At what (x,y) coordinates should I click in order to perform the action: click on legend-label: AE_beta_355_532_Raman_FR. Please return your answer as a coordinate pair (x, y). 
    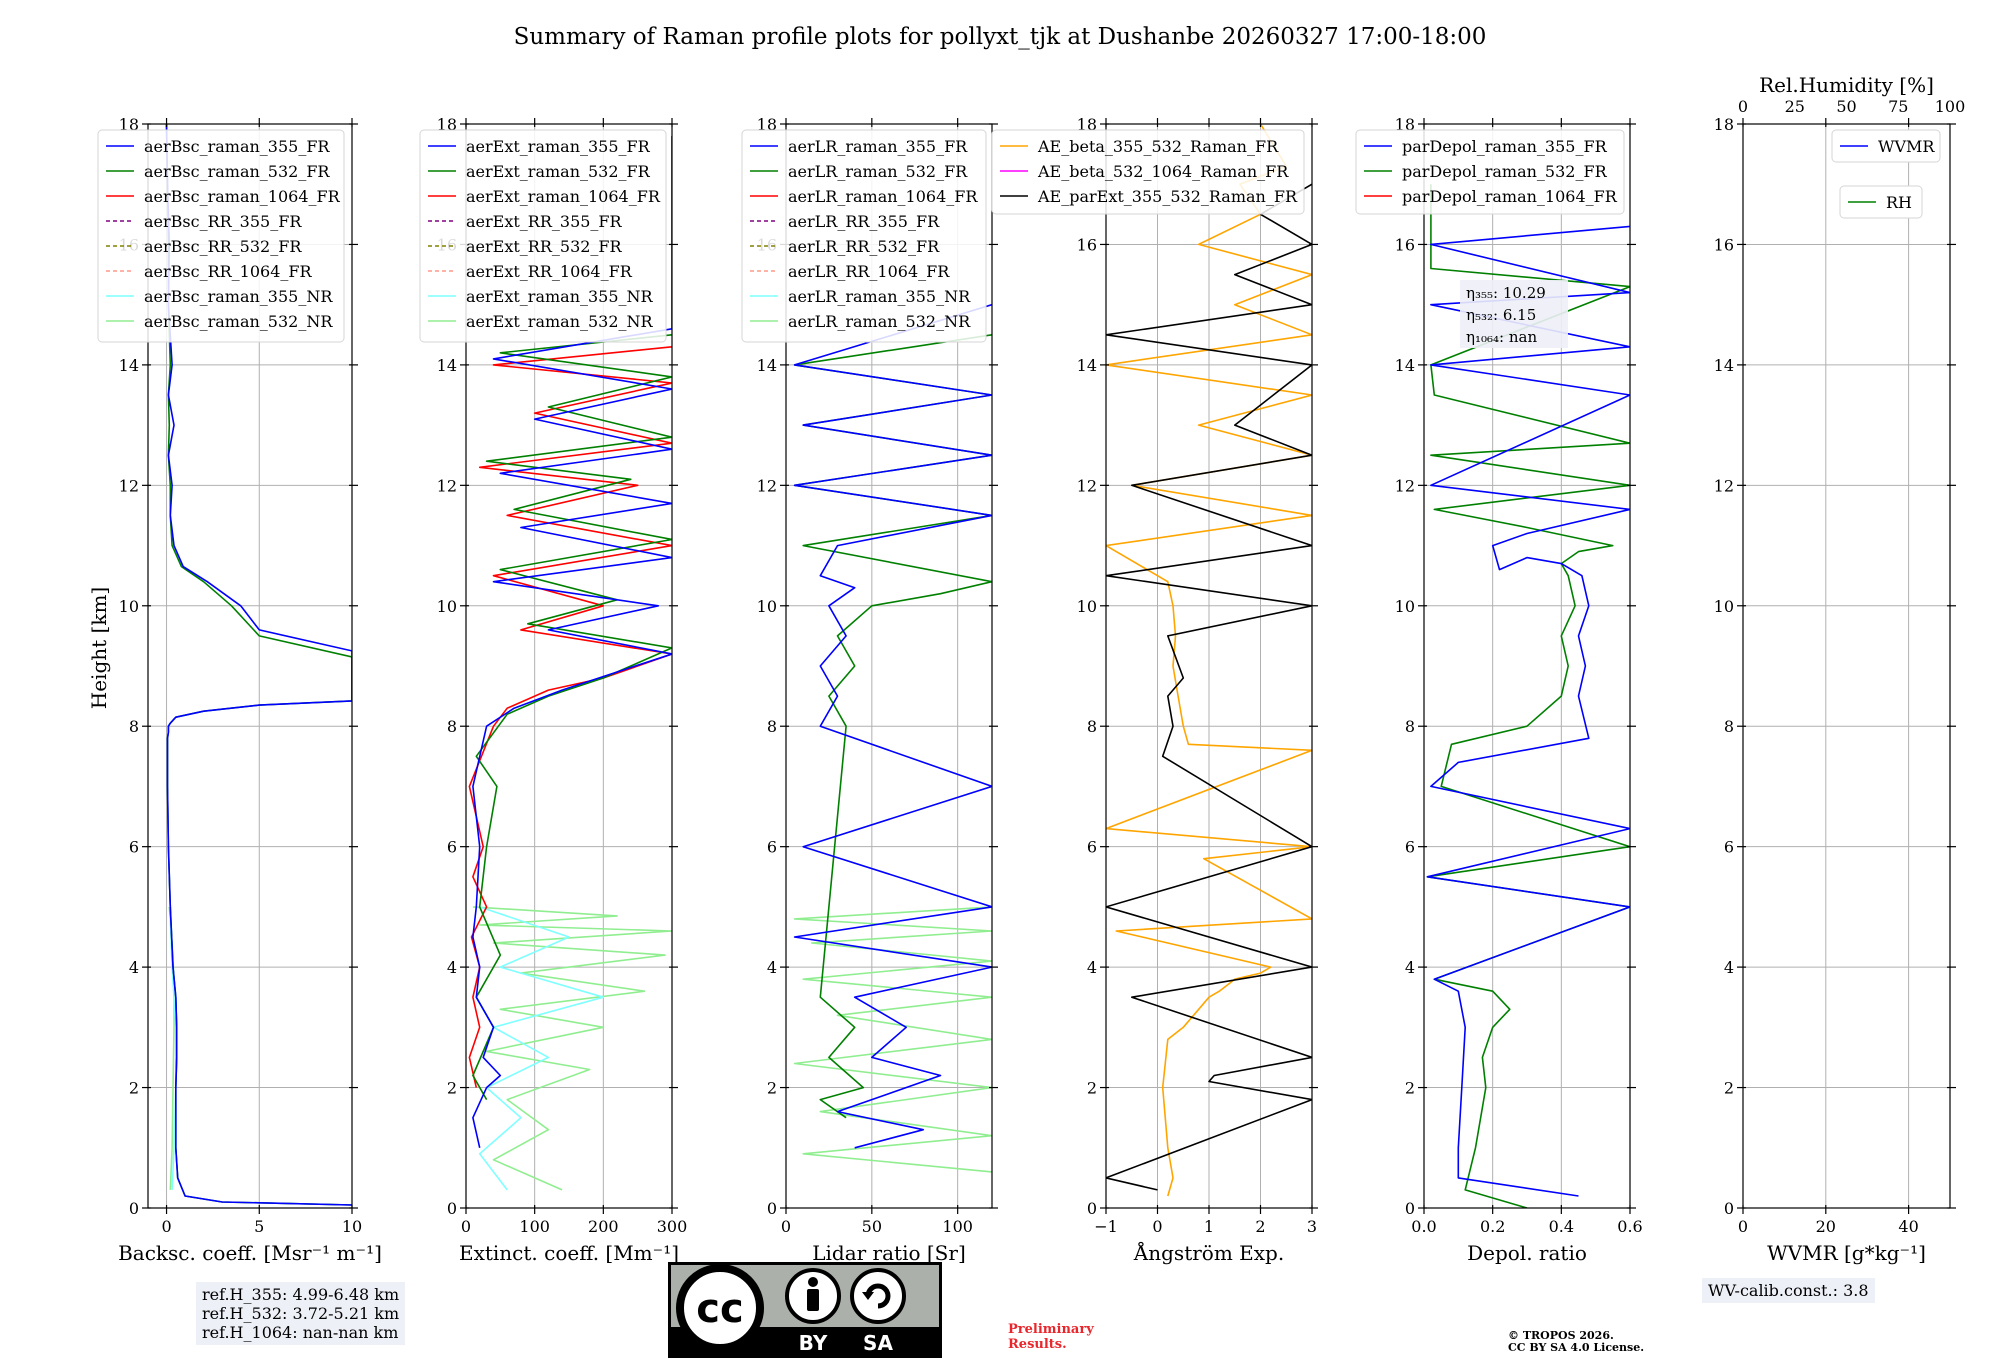
    Looking at the image, I should click on (1158, 146).